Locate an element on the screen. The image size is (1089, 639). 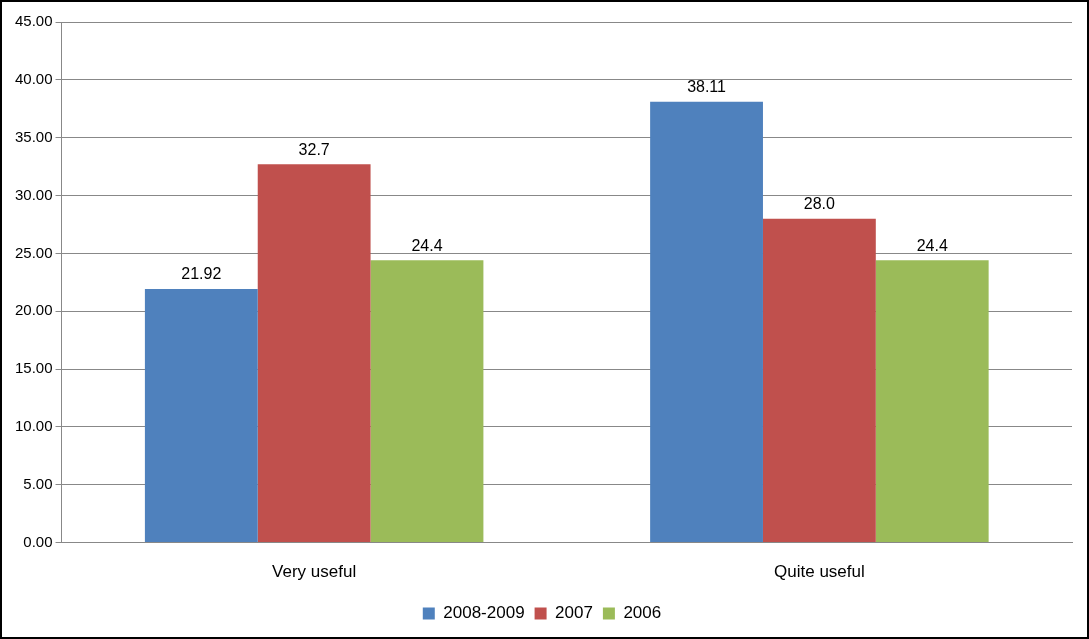
y-tick-label: 15.00 is located at coordinates (33, 368).